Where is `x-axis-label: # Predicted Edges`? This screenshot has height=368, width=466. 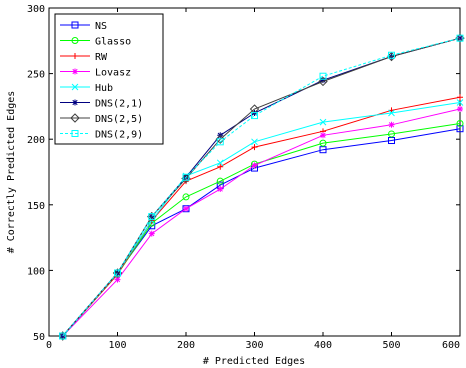
x-axis-label: # Predicted Edges is located at coordinates (254, 361).